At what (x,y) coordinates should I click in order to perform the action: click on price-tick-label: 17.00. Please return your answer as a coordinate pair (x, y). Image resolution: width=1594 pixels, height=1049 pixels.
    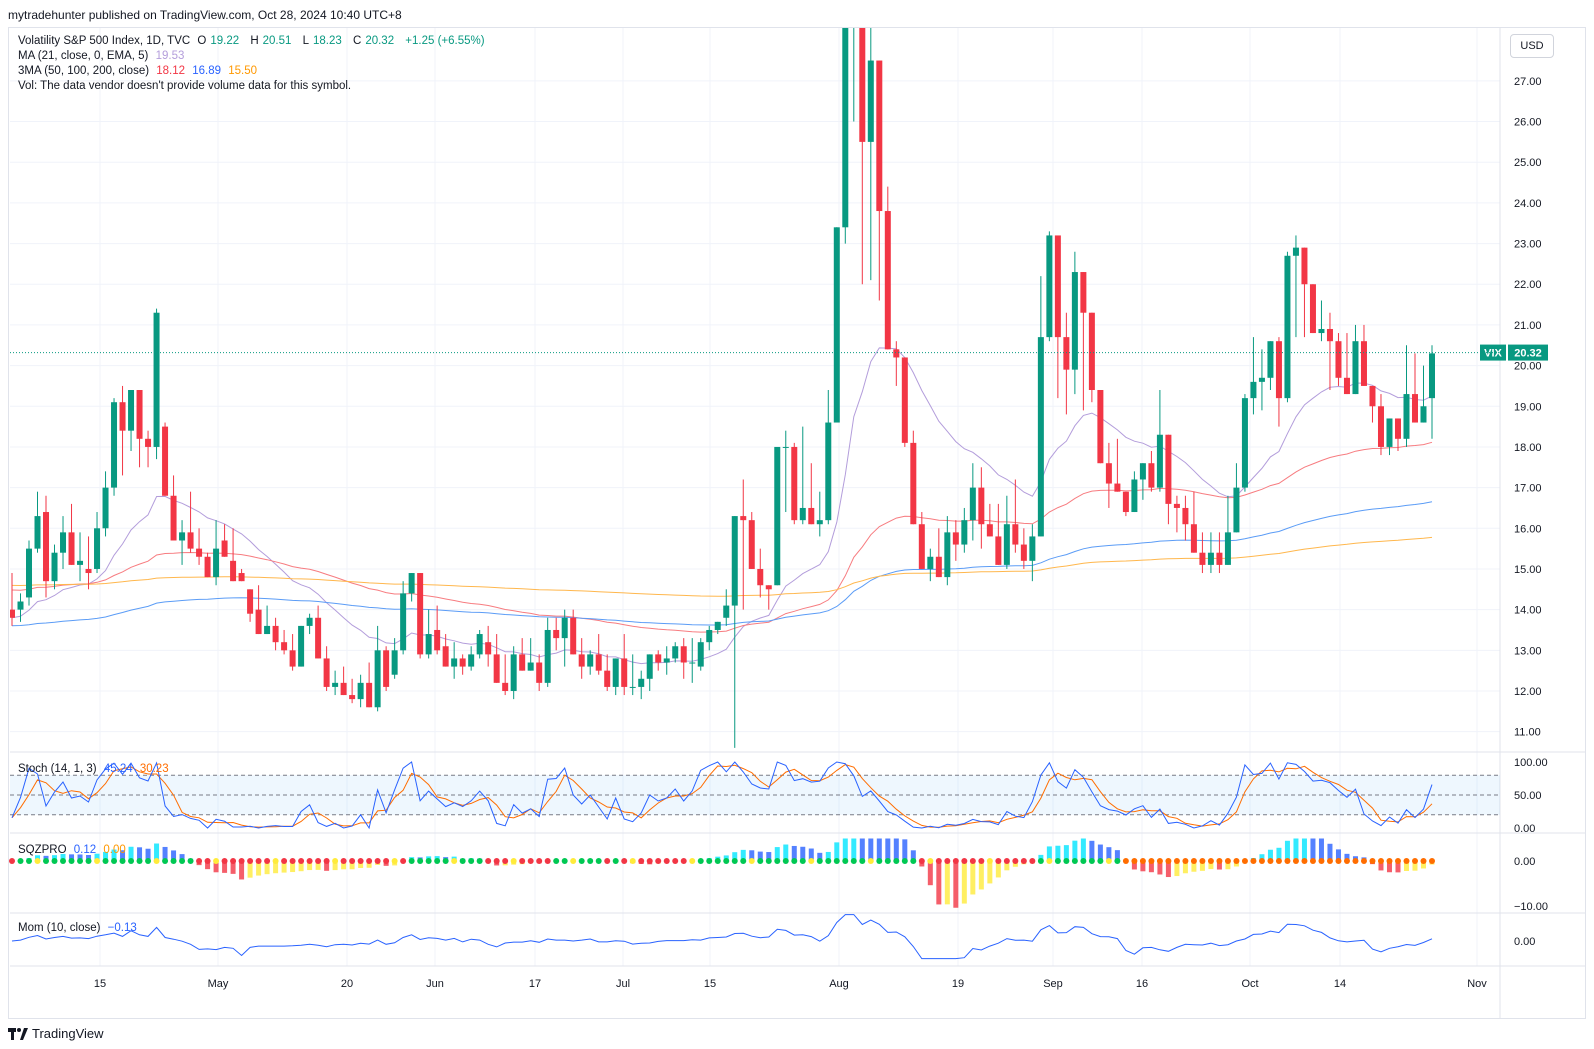
    Looking at the image, I should click on (1528, 489).